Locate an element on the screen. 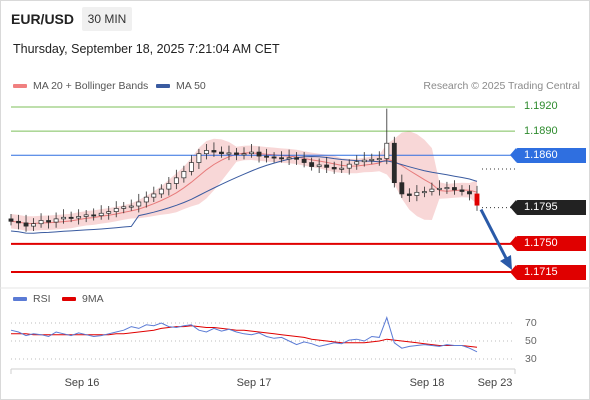  legend-rsi-label: RSI is located at coordinates (42, 299).